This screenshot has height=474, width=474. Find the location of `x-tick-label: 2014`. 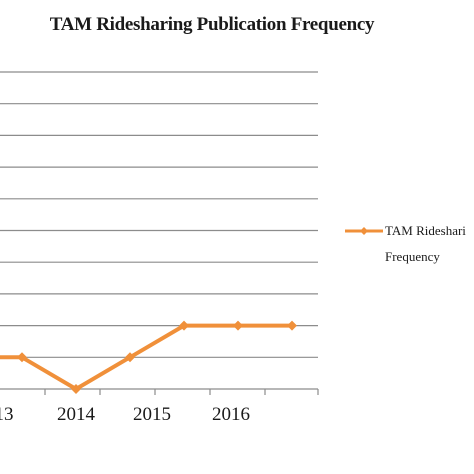

x-tick-label: 2014 is located at coordinates (76, 414).